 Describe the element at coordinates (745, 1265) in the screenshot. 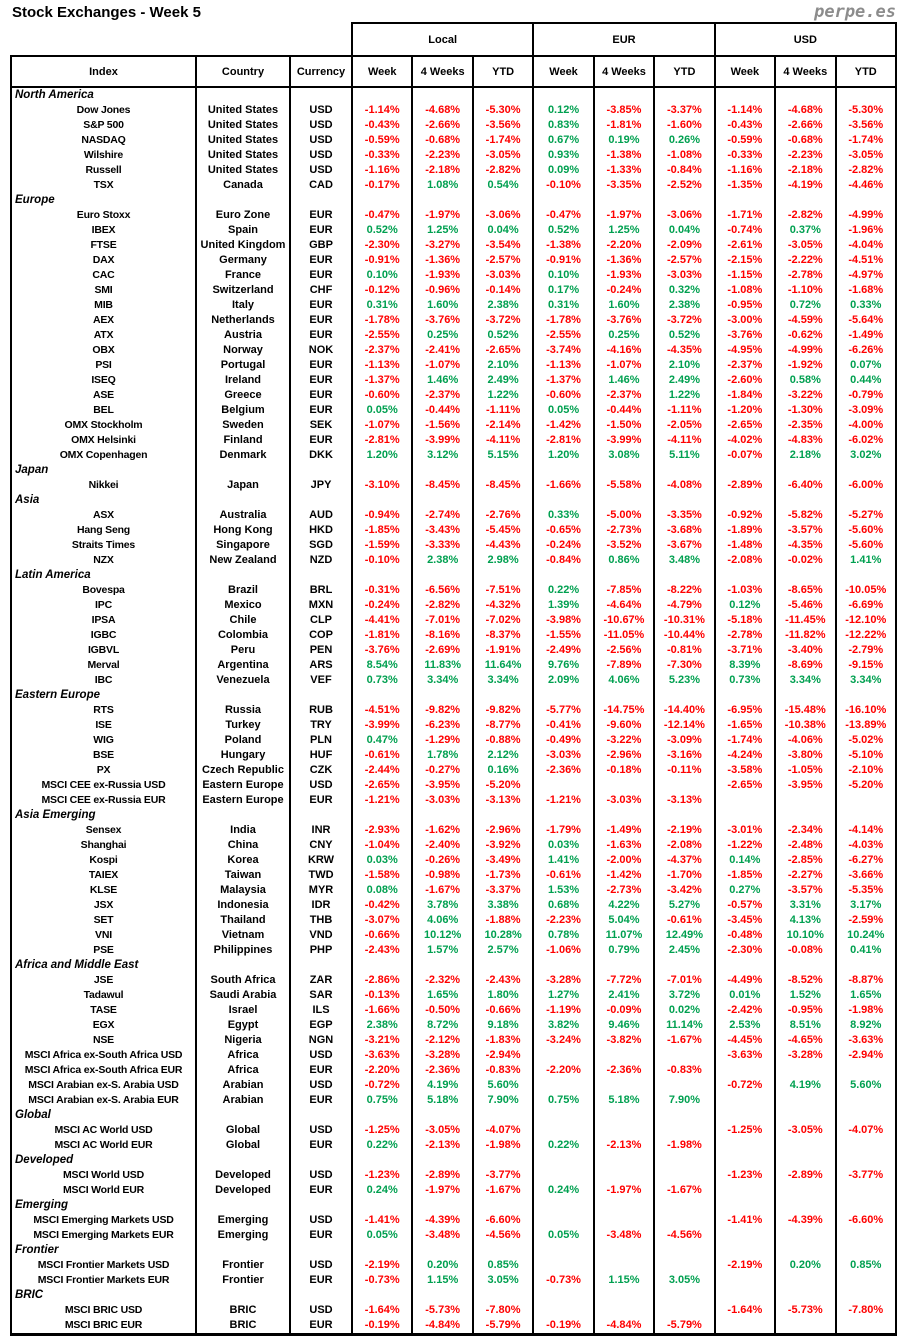

I see `value-cell: -2.19%` at that location.